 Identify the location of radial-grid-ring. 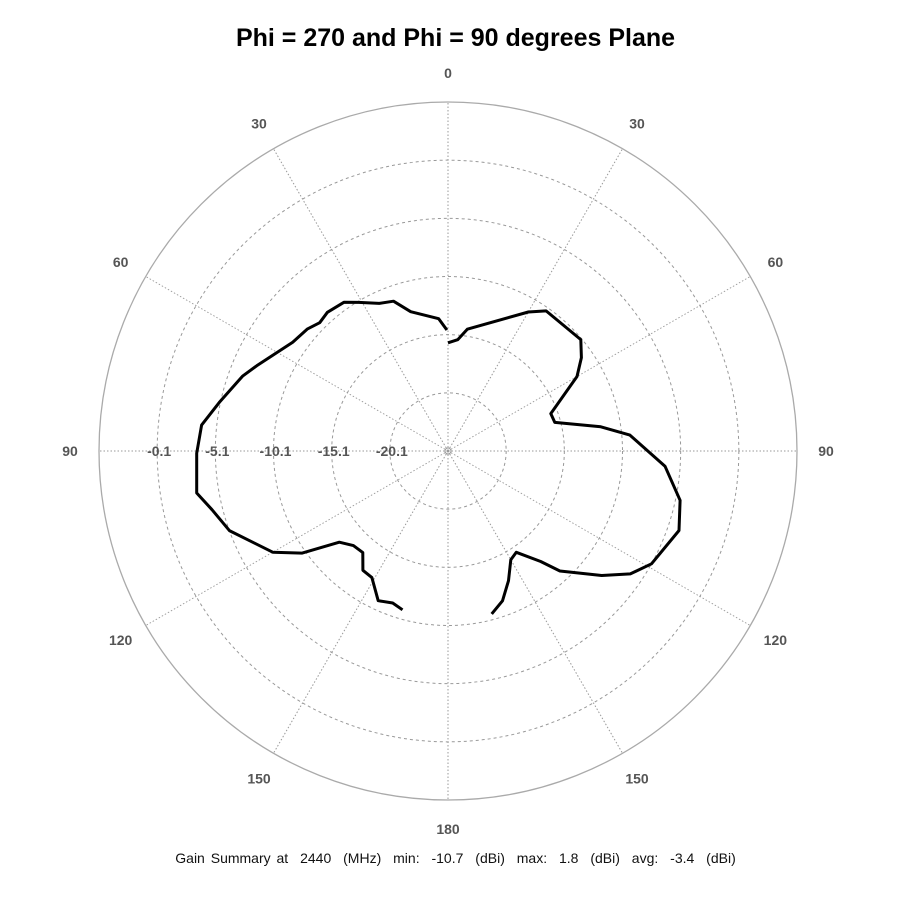
(448, 451).